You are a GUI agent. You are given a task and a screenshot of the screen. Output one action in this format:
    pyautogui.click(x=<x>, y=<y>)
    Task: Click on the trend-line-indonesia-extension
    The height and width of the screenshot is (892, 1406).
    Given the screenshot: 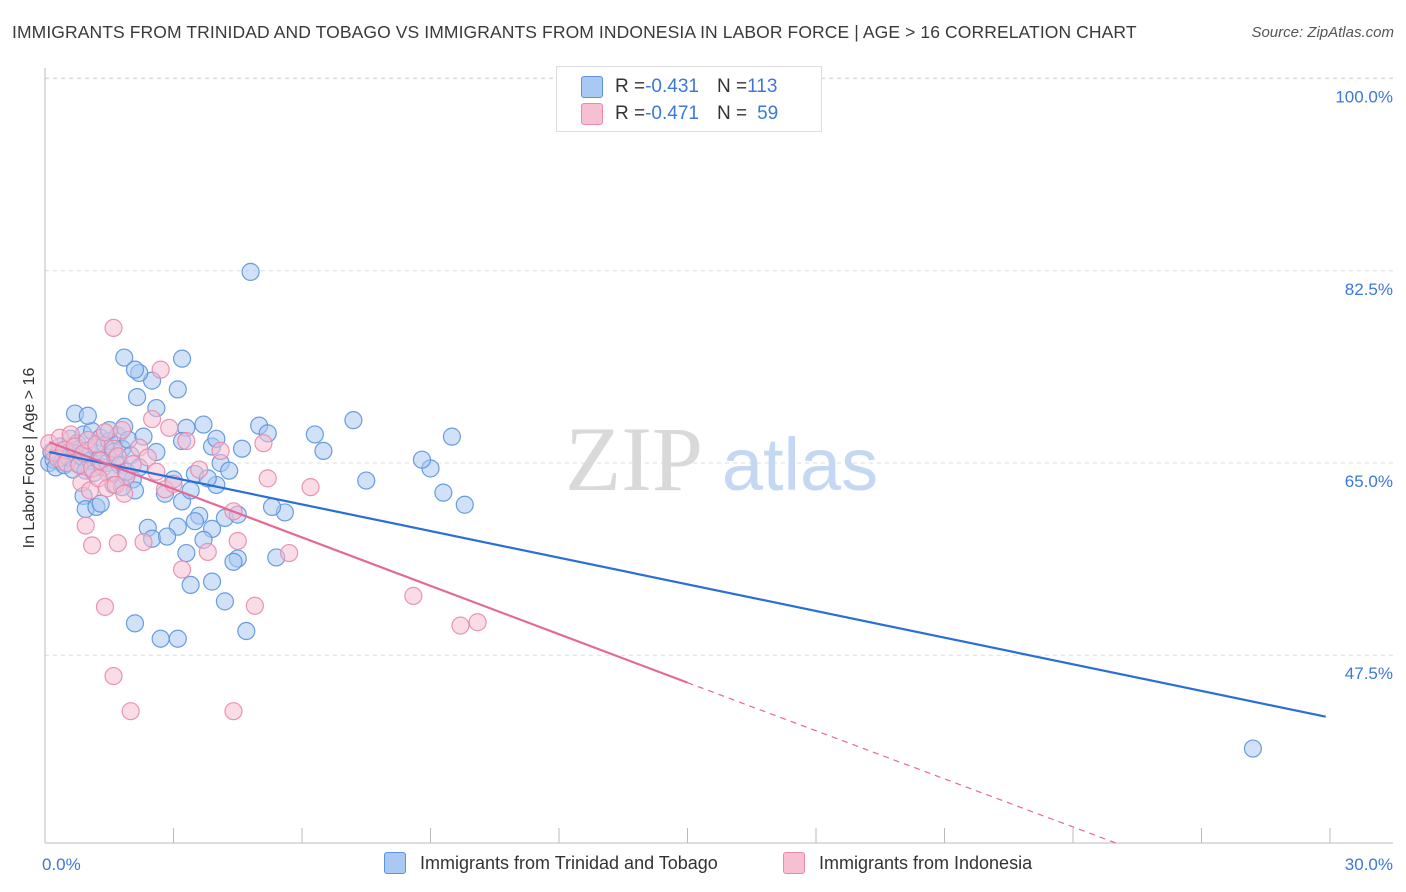 What is the action you would take?
    pyautogui.click(x=902, y=763)
    